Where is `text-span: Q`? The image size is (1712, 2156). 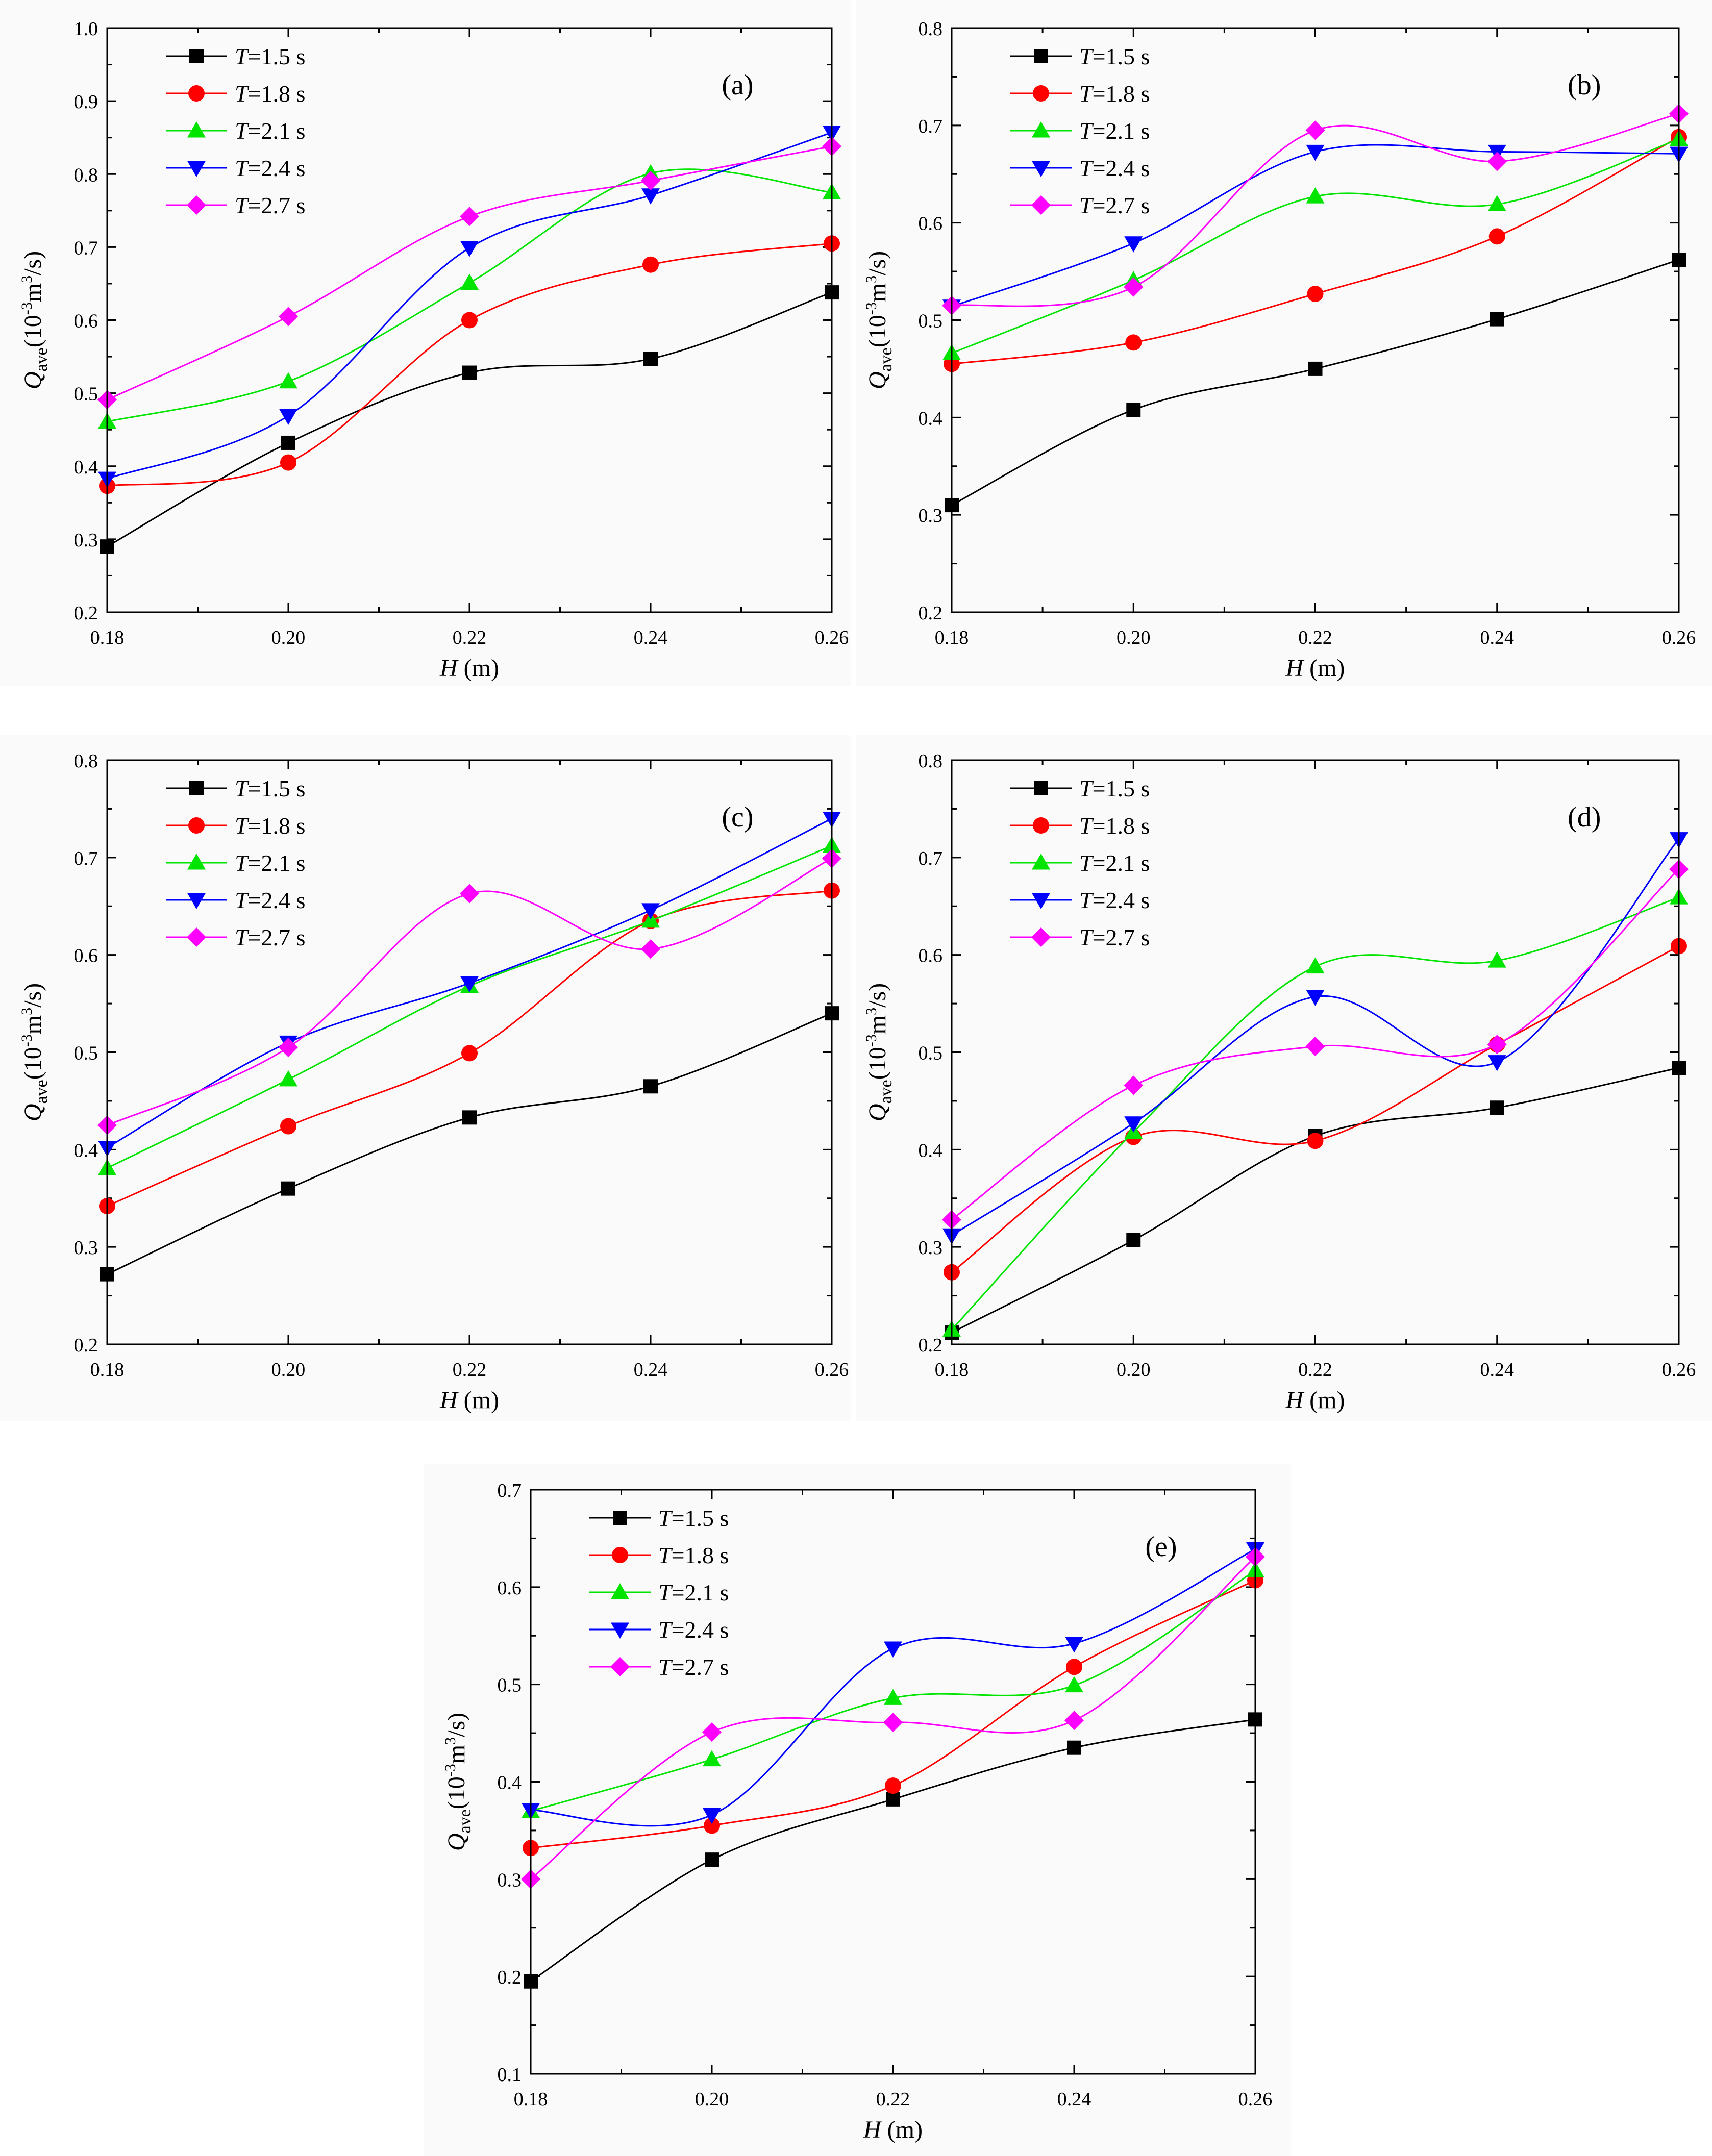 text-span: Q is located at coordinates (878, 380).